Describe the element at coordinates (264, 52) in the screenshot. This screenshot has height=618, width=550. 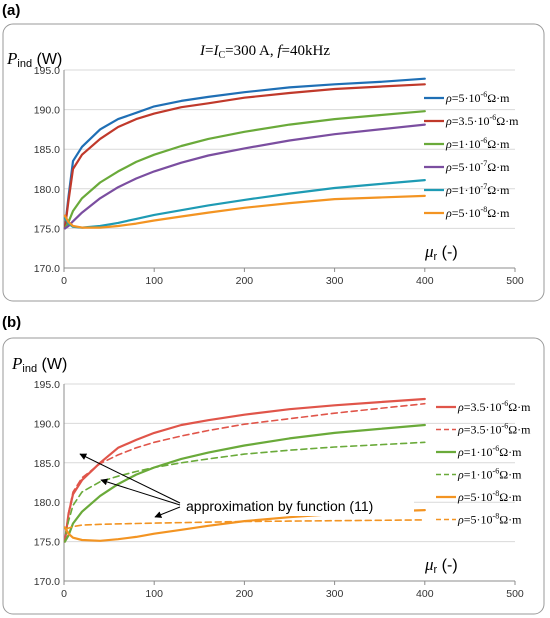
I see `condition-text: I=IC=300 A, f=40kHz` at that location.